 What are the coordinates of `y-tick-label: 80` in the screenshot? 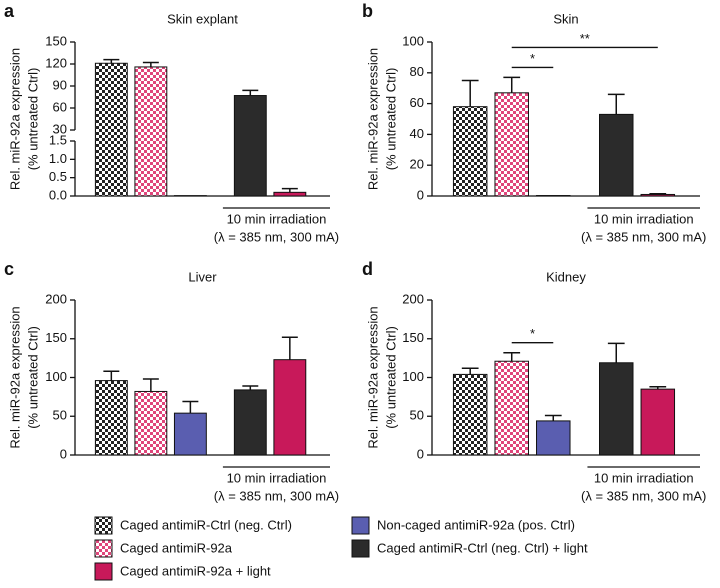 It's located at (417, 71).